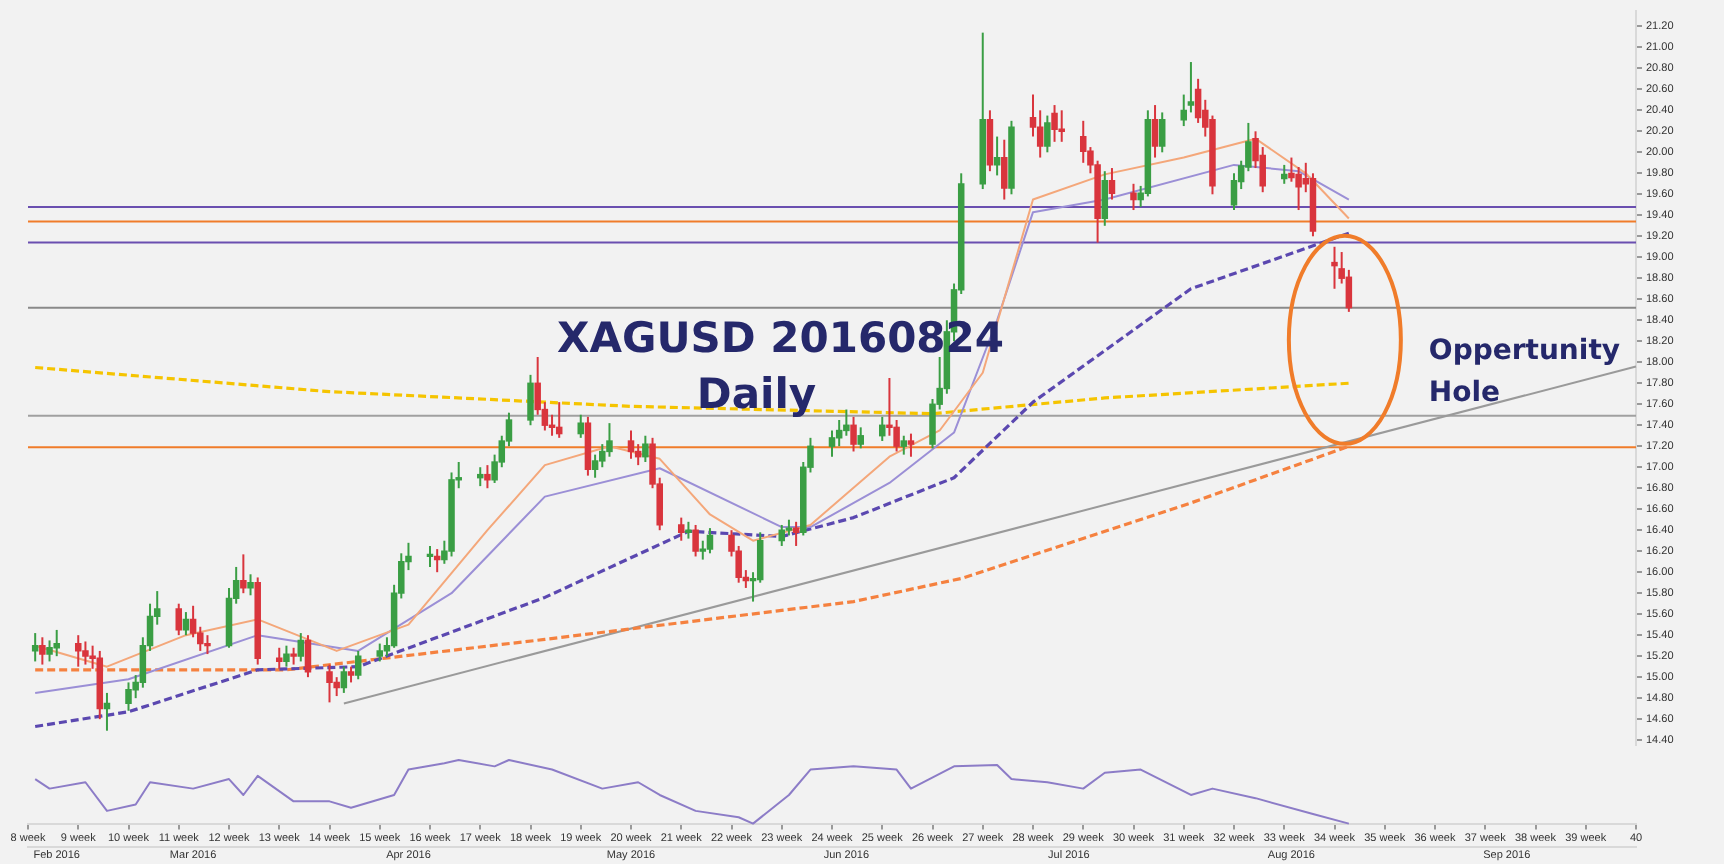 The image size is (1724, 864). Describe the element at coordinates (1524, 372) in the screenshot. I see `annotation: Oppertunity Hole` at that location.